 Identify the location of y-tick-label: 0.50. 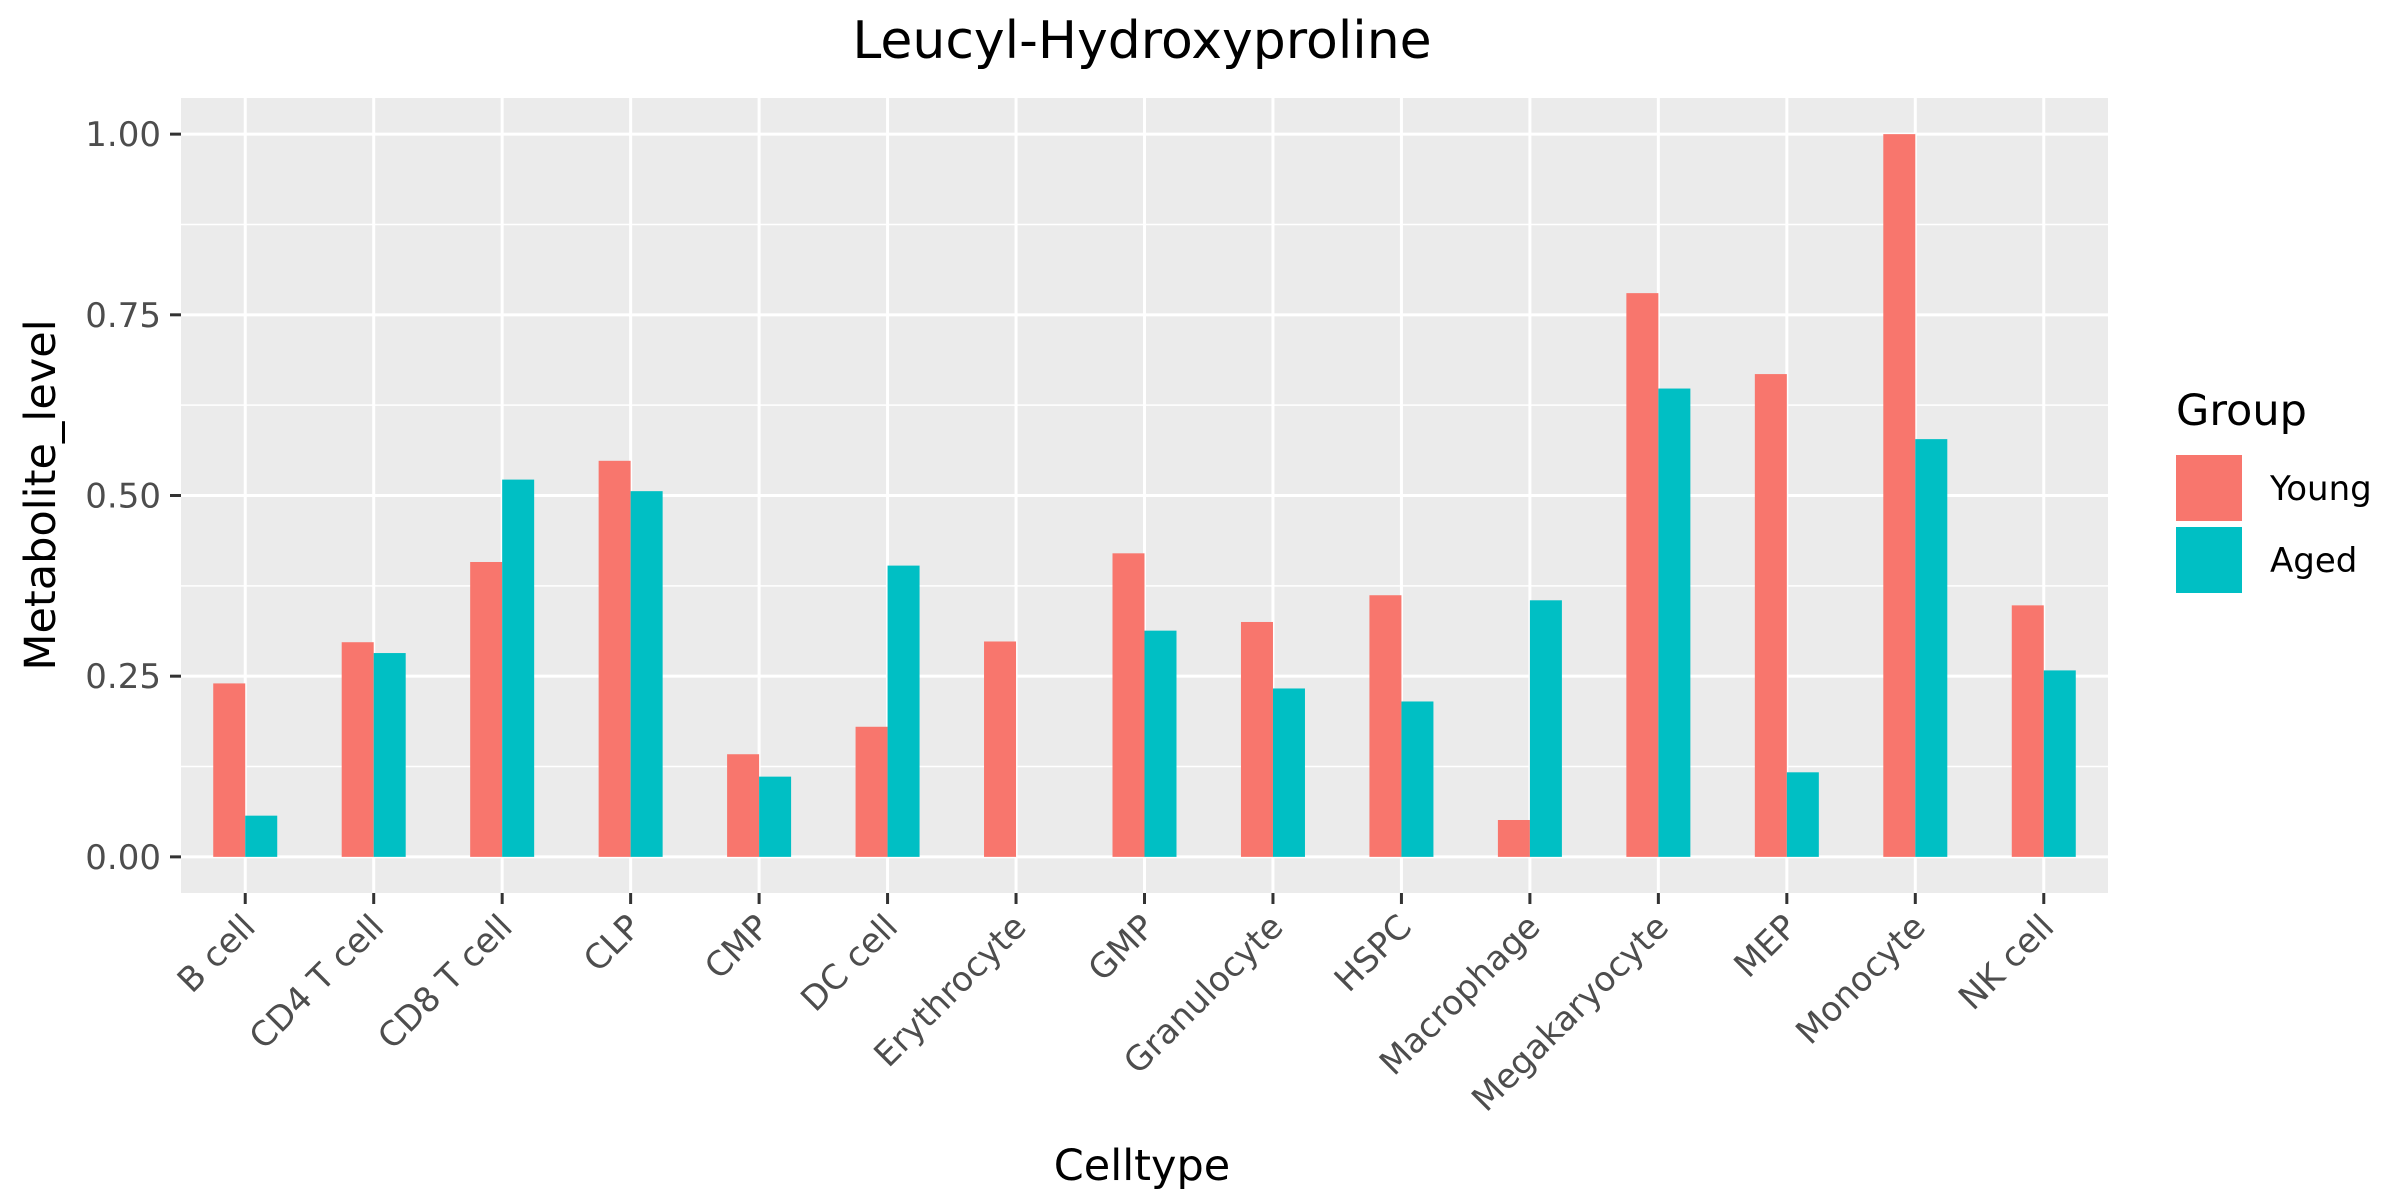
(123, 497).